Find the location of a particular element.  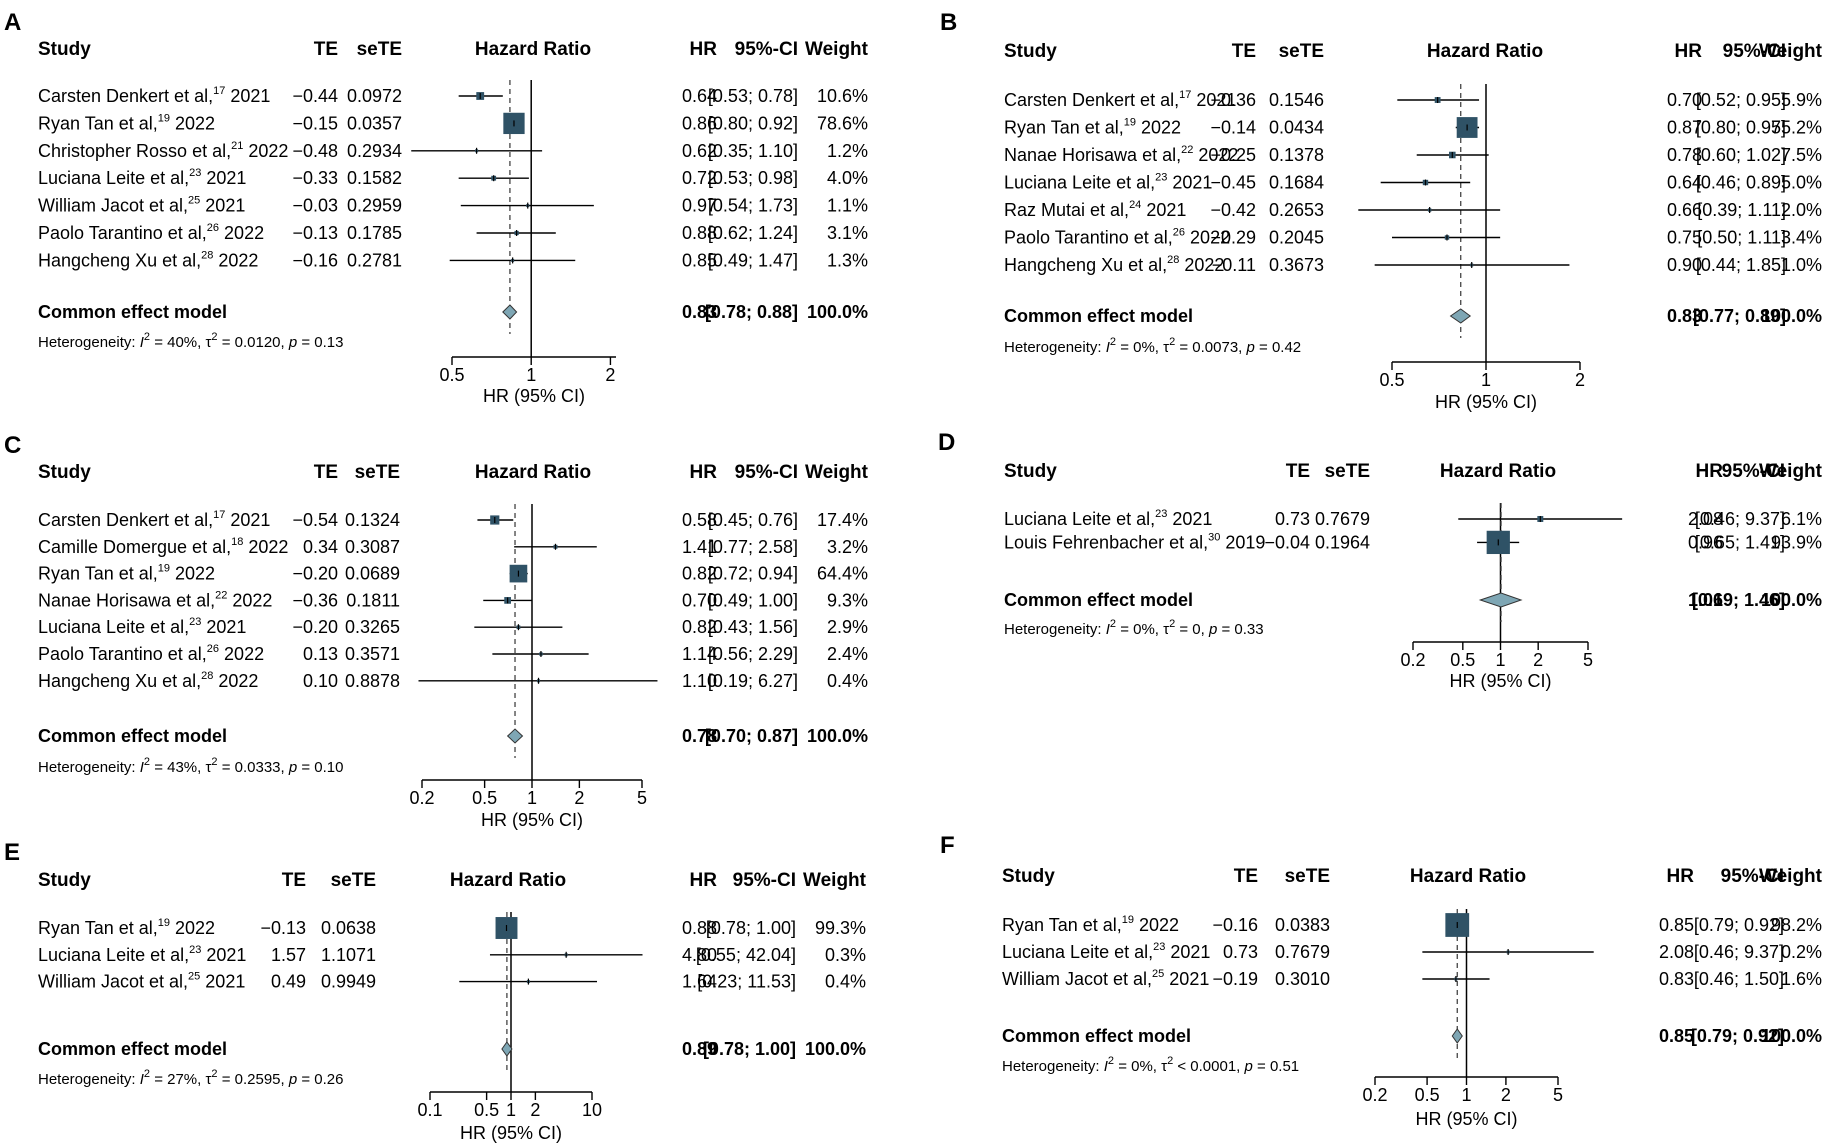

study-te: −0.45 is located at coordinates (1233, 183).